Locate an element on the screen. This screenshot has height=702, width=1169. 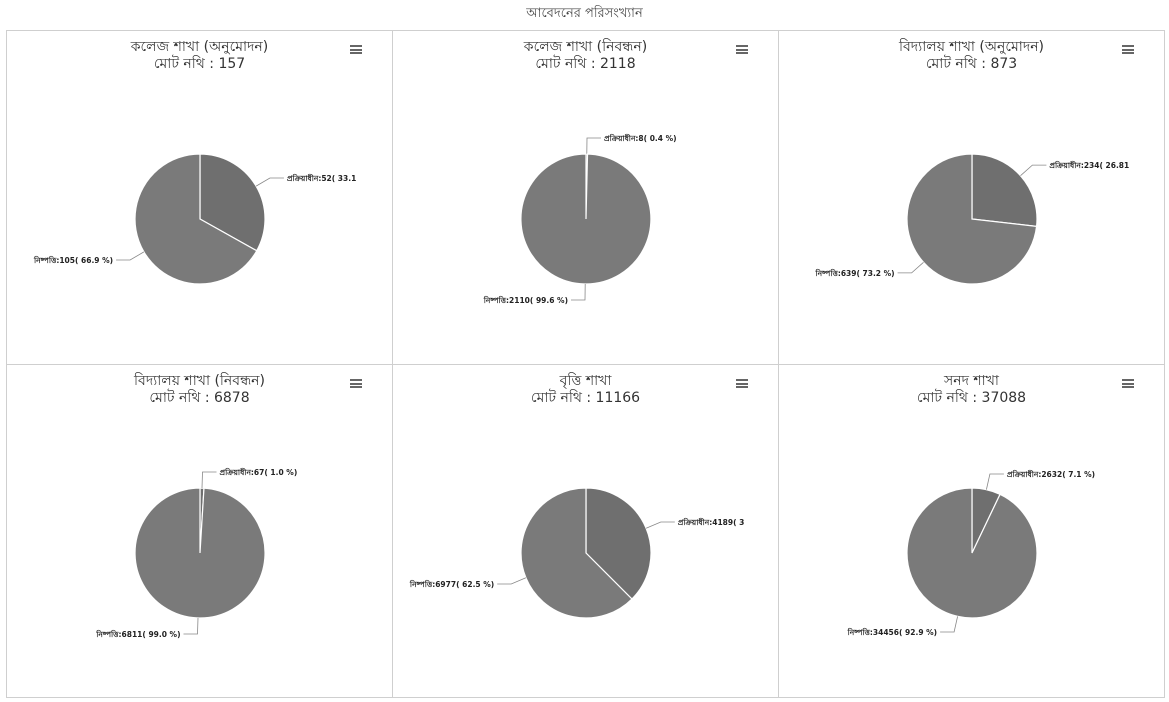
page-title: আবেদনের পরিসংখ্যান is located at coordinates (584, 13).